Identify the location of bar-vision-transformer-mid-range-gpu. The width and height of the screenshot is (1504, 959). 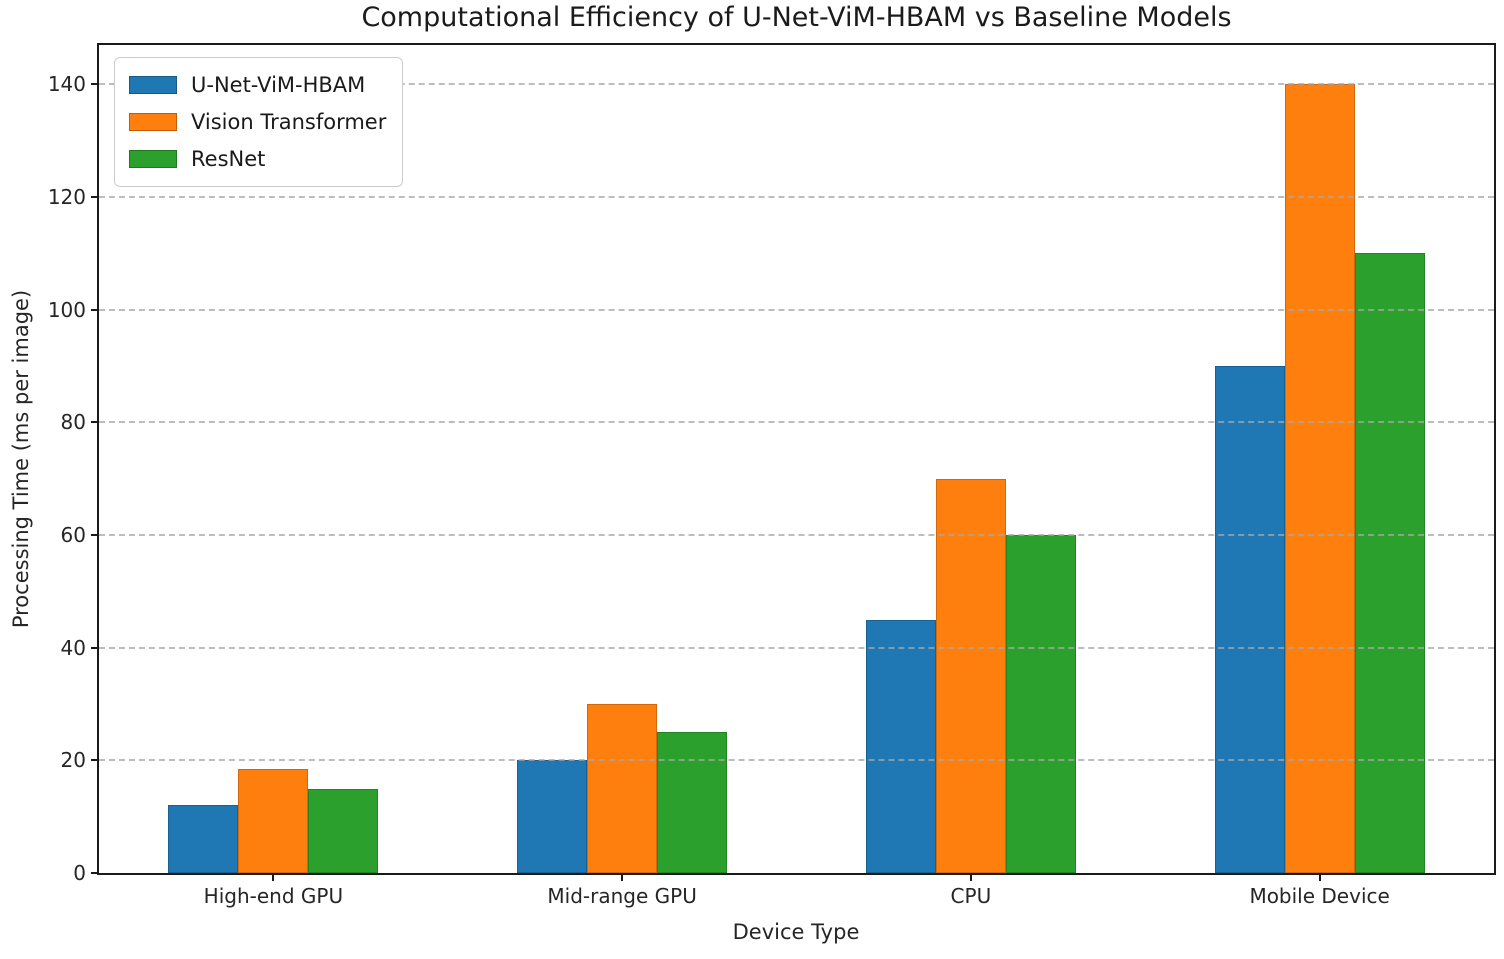
(622, 788).